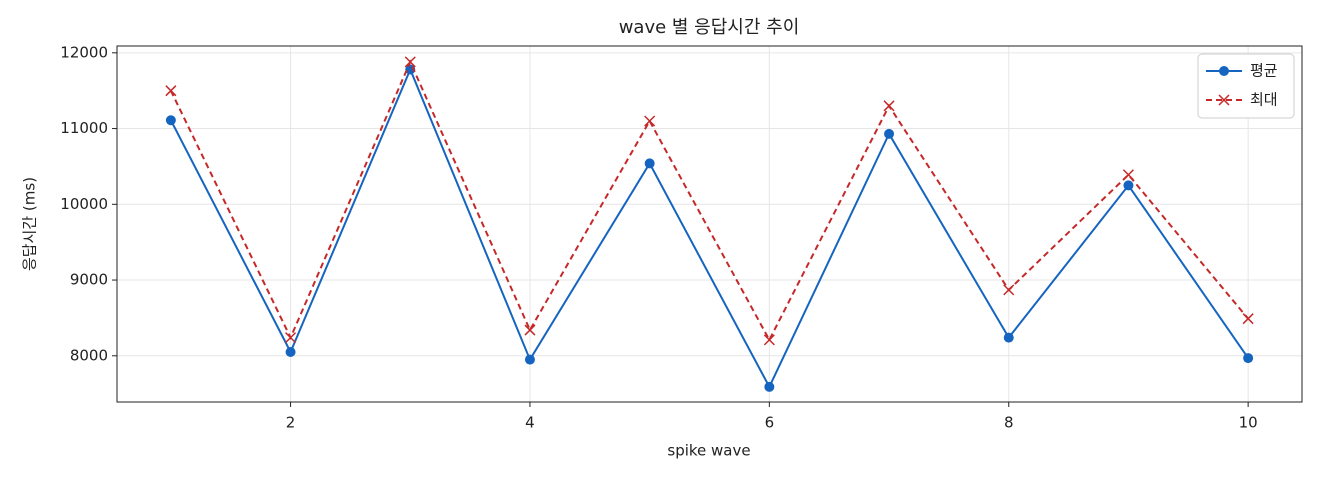 This screenshot has height=484, width=1320. Describe the element at coordinates (1264, 100) in the screenshot. I see `legend-label: 최대` at that location.